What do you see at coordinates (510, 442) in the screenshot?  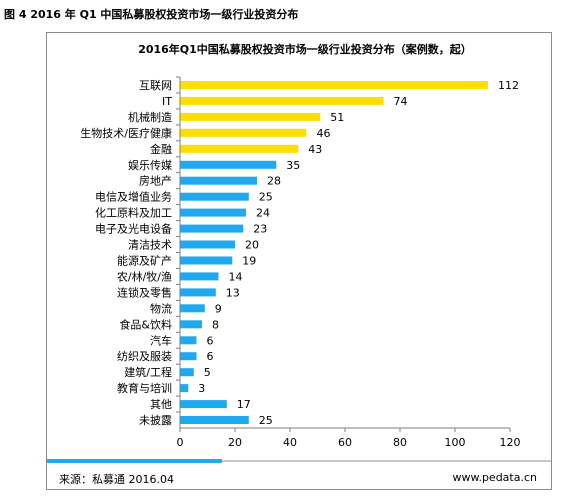 I see `x-tick-label: 120` at bounding box center [510, 442].